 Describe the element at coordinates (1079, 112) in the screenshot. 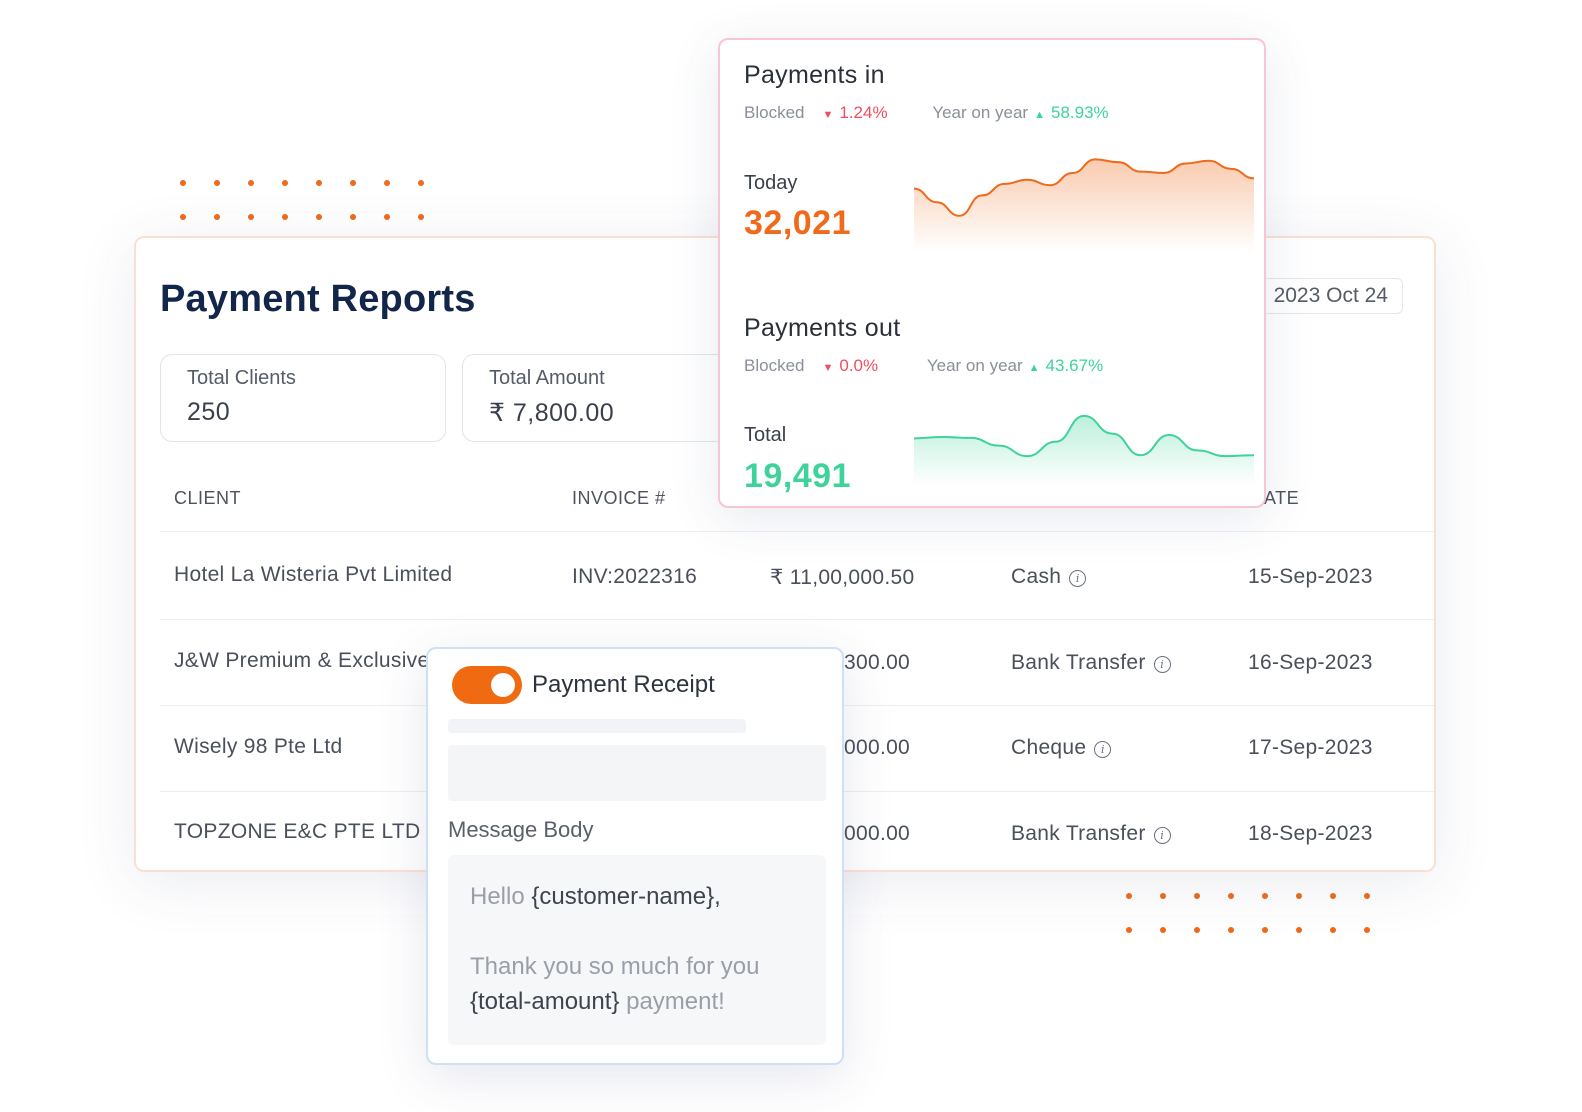

I see `yoy-value: 58.93%` at that location.